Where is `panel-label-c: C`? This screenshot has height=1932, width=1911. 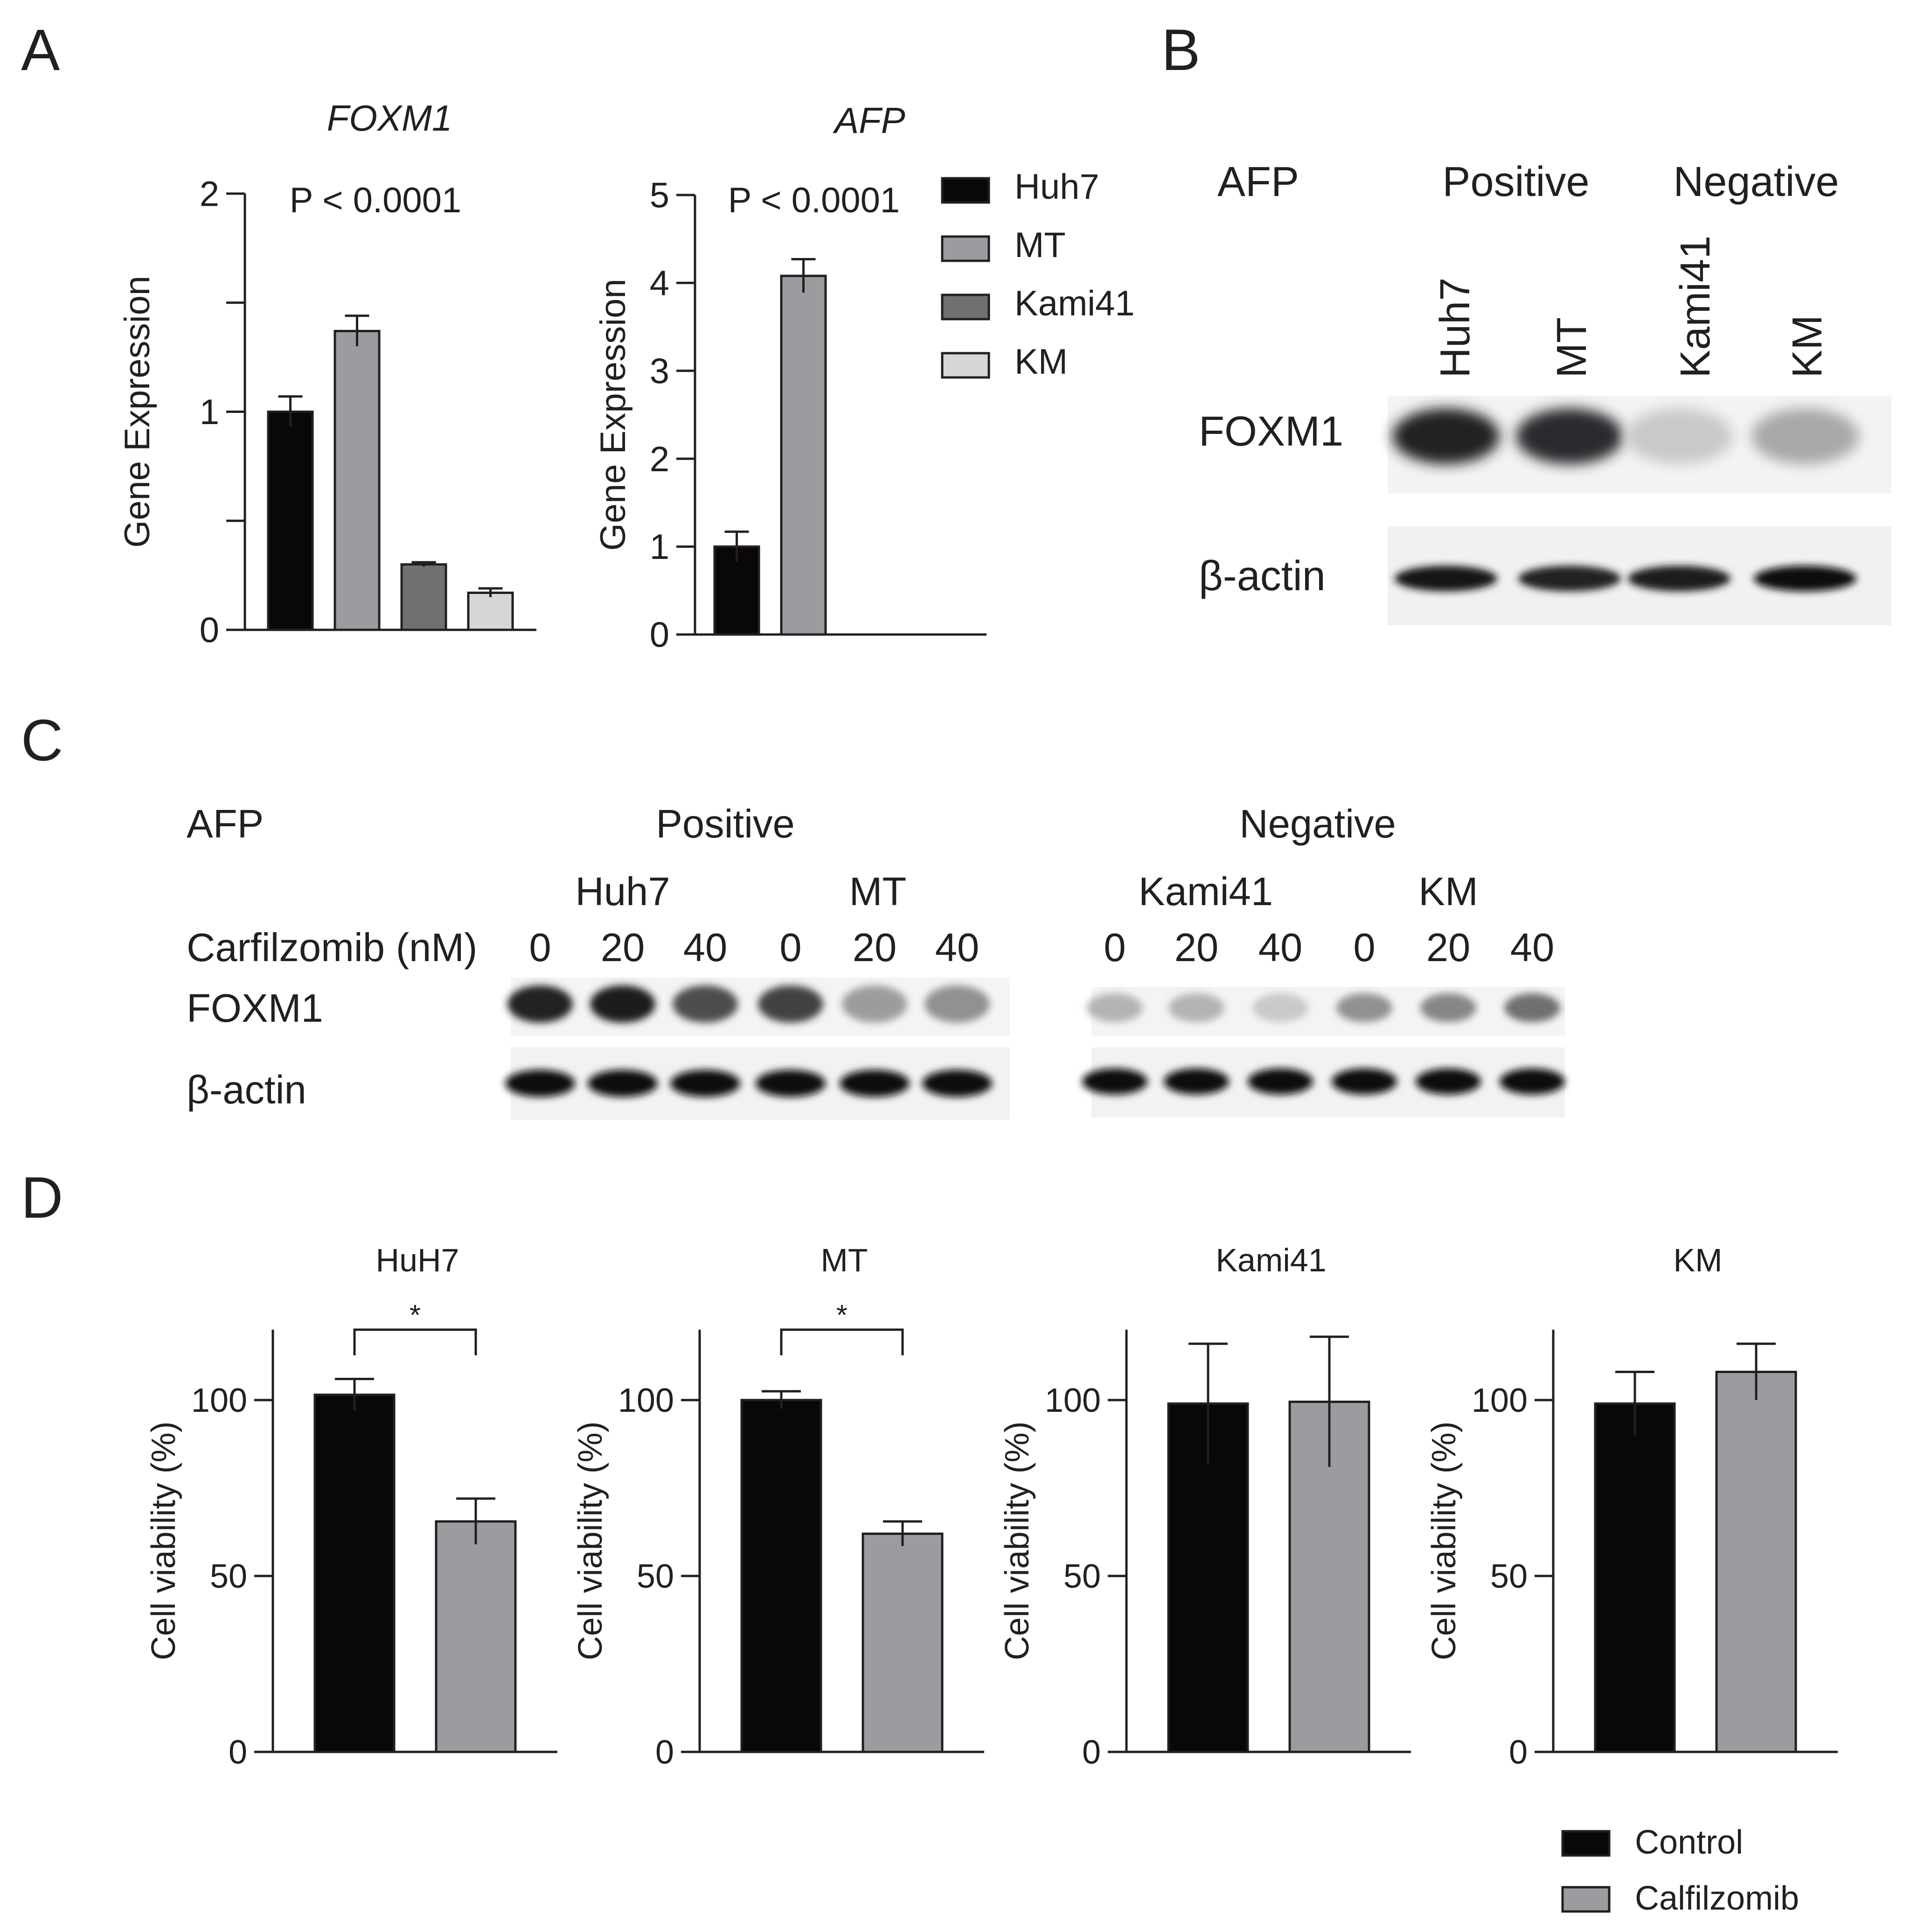
panel-label-c: C is located at coordinates (42, 740).